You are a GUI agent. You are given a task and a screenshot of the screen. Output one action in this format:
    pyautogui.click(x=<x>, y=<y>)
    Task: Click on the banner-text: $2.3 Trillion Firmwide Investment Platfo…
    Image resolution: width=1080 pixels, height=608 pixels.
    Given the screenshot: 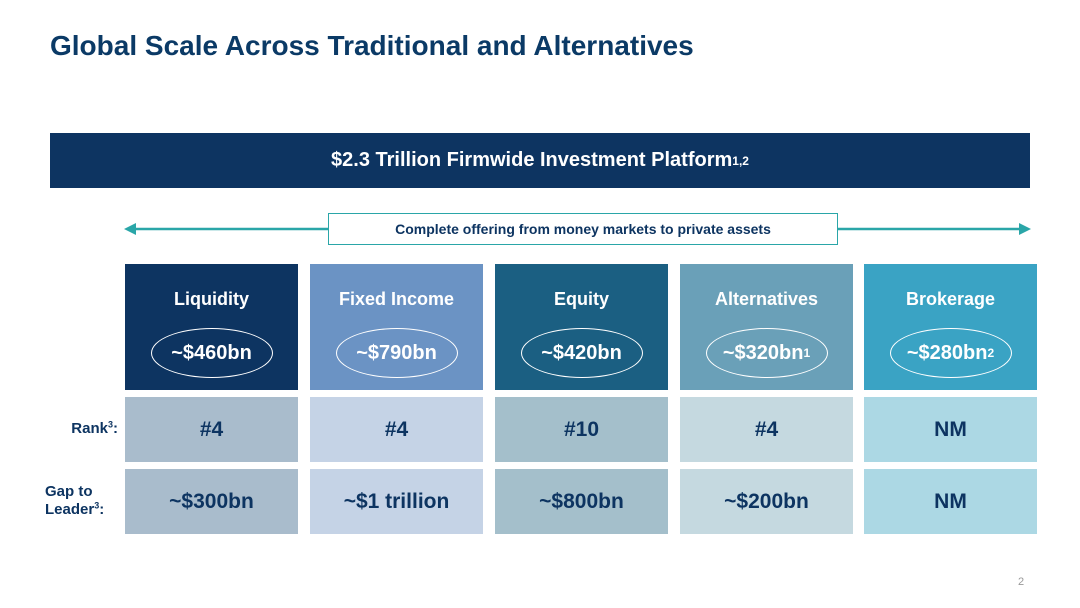 What is the action you would take?
    pyautogui.click(x=532, y=160)
    